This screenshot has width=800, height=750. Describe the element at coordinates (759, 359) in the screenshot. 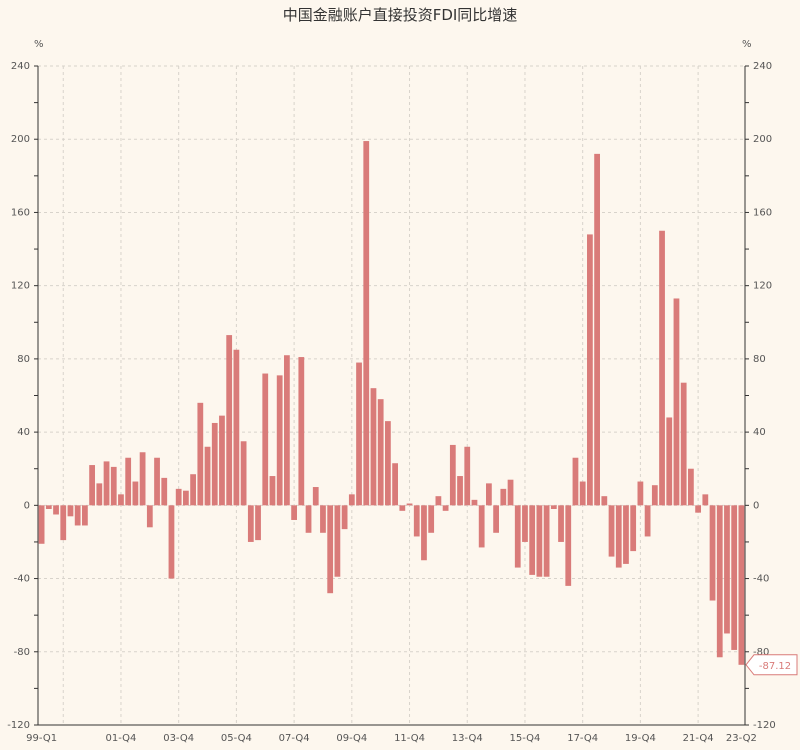

I see `y-tick-label-right: 80` at that location.